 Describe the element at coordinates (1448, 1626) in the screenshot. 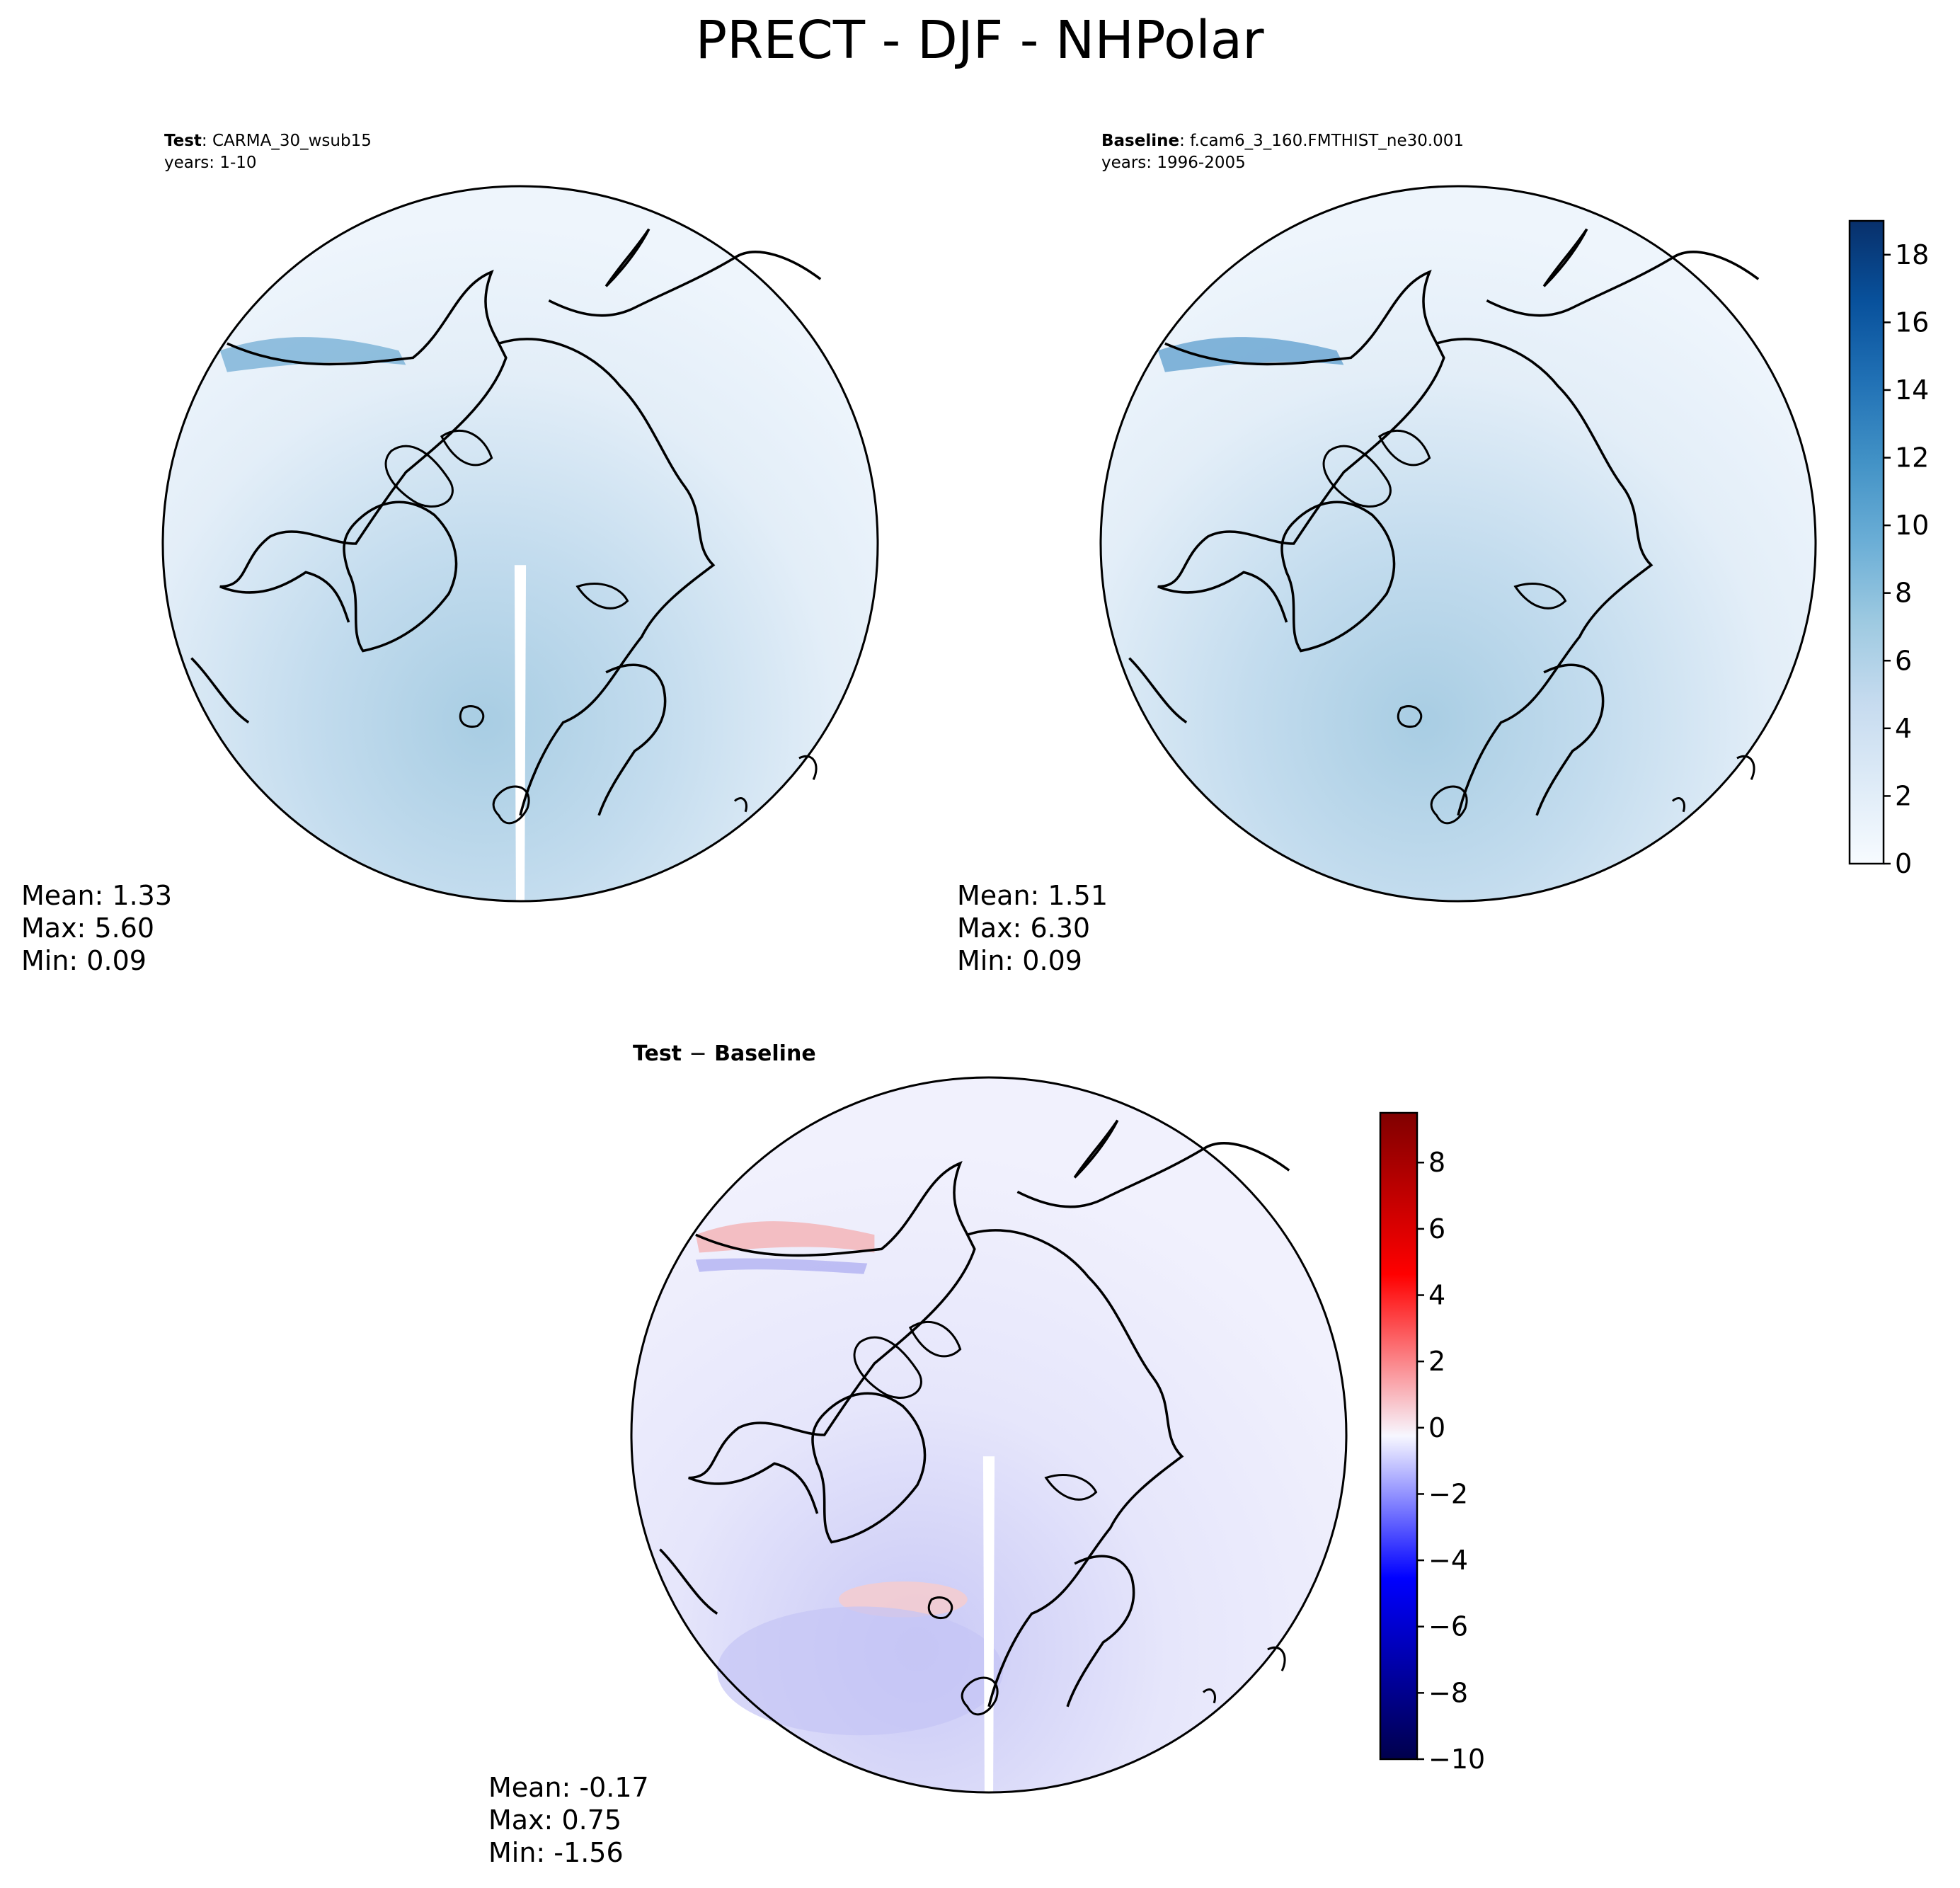

I see `diff-colorbar-tick-label: −6` at that location.